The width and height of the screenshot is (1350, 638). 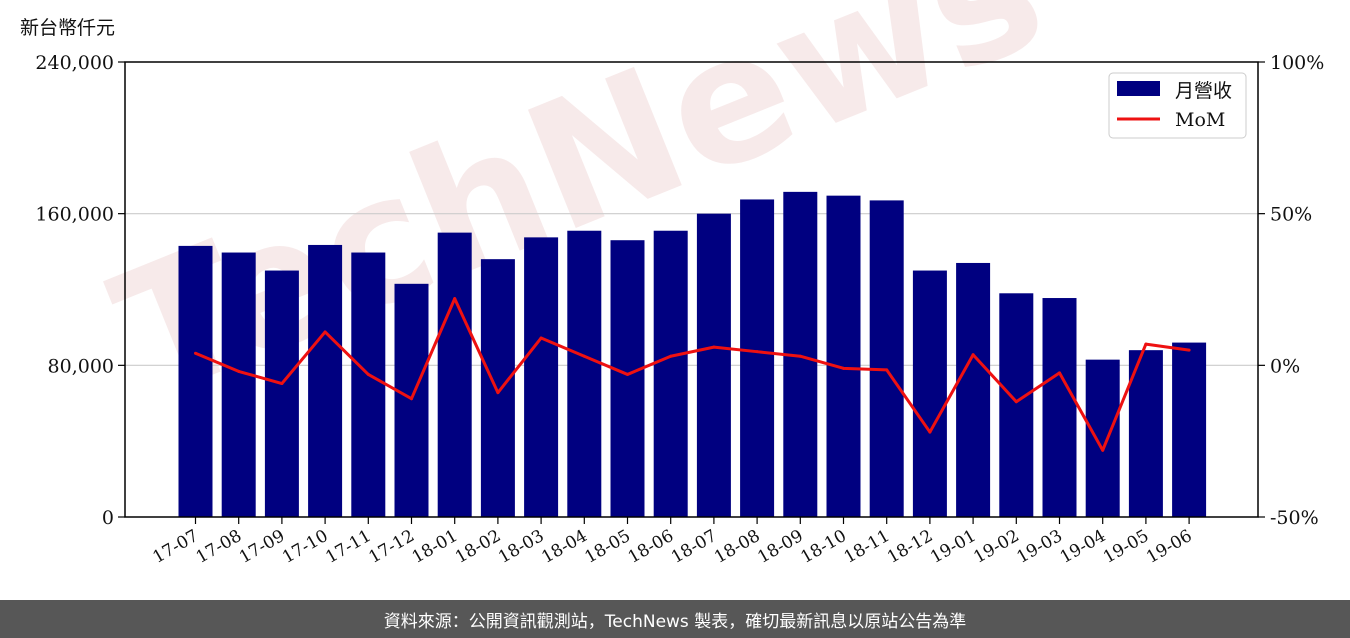 I want to click on right-y-axis: -50% 0% 50% 100%, so click(x=1291, y=290).